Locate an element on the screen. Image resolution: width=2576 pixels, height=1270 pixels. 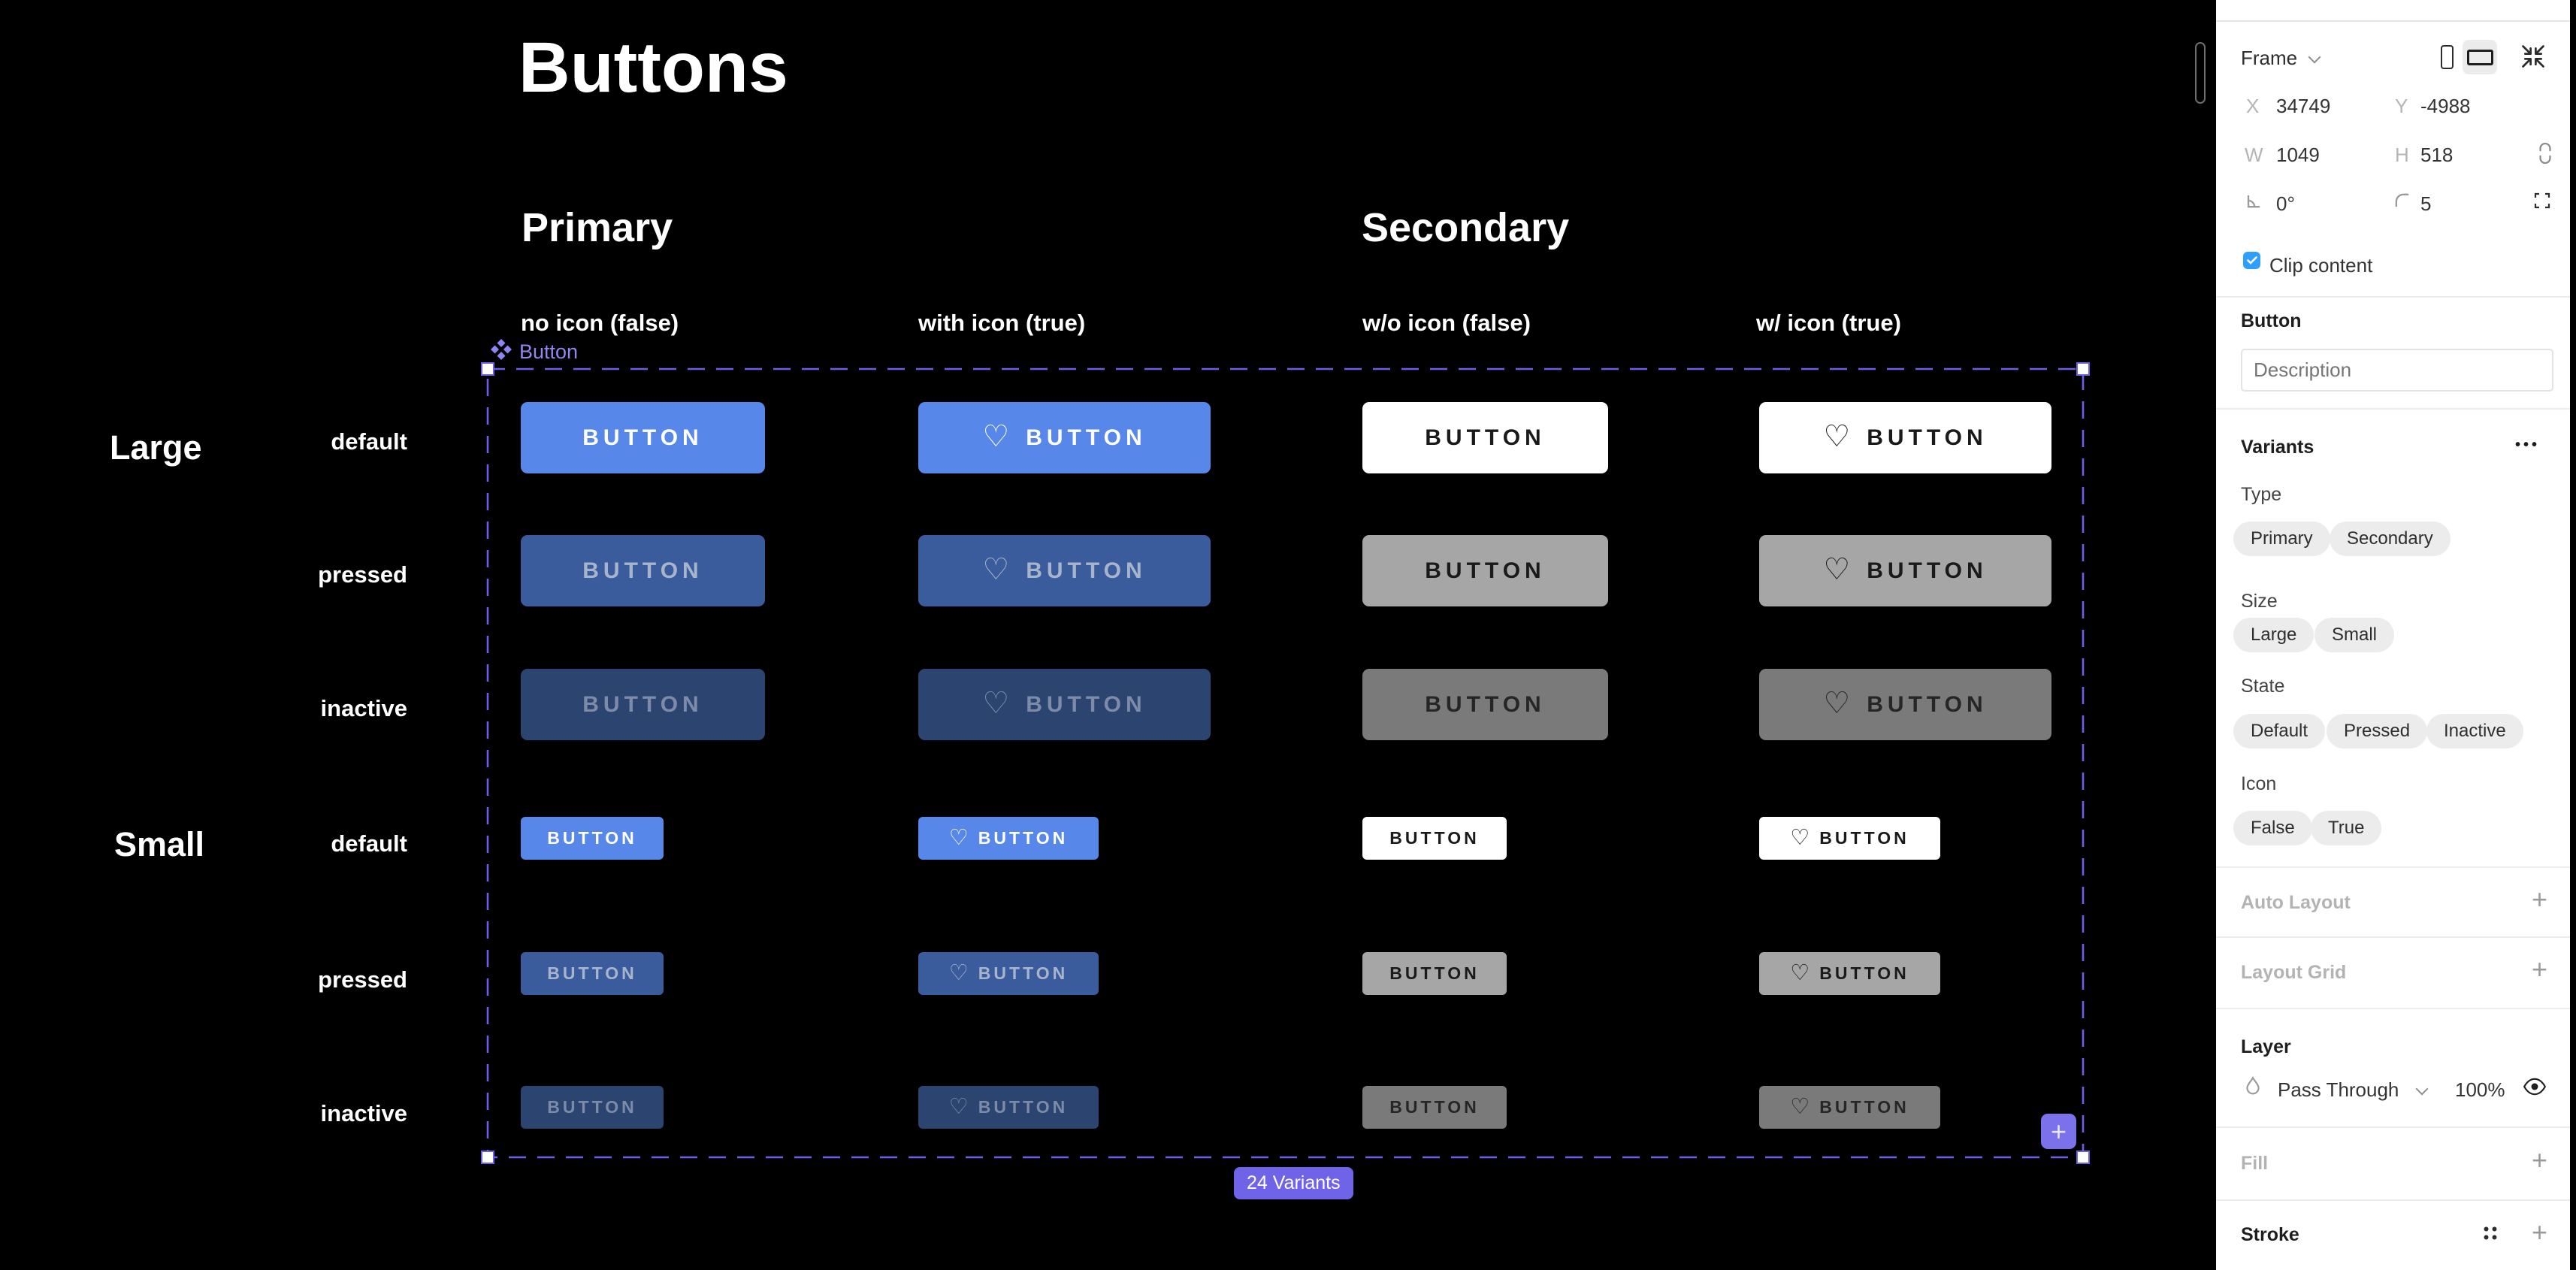
button-secondary-large-pressed-icon: ♡ BUTTON is located at coordinates (1905, 570).